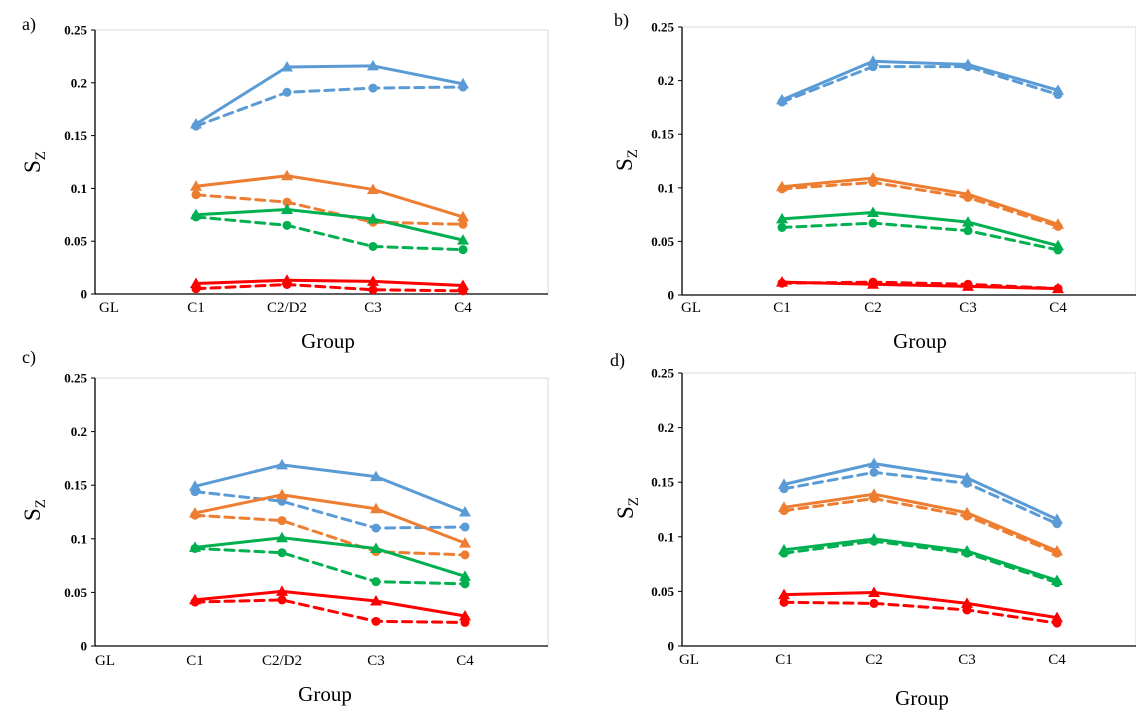  Describe the element at coordinates (662, 482) in the screenshot. I see `y-tick-label: 0.15` at that location.